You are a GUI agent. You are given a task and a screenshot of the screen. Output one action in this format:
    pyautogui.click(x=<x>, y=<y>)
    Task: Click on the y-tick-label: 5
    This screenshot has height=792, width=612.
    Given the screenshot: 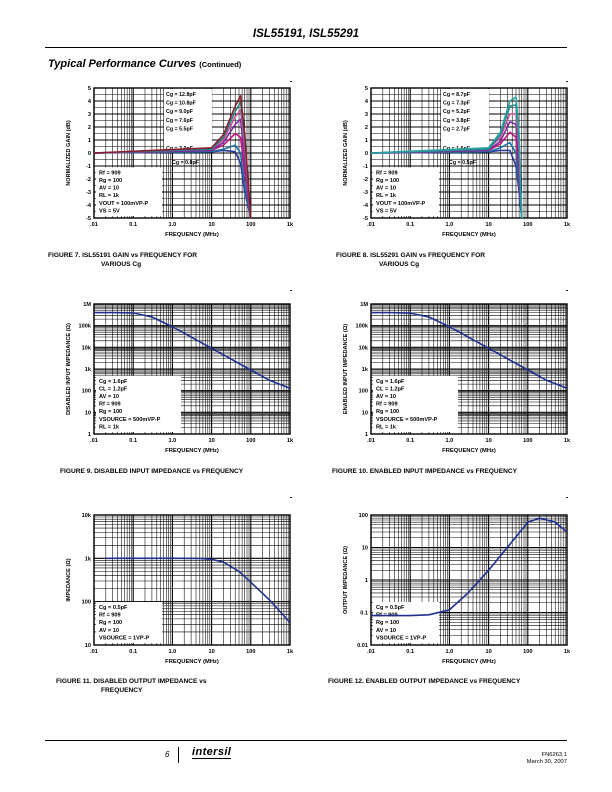 What is the action you would take?
    pyautogui.click(x=366, y=89)
    